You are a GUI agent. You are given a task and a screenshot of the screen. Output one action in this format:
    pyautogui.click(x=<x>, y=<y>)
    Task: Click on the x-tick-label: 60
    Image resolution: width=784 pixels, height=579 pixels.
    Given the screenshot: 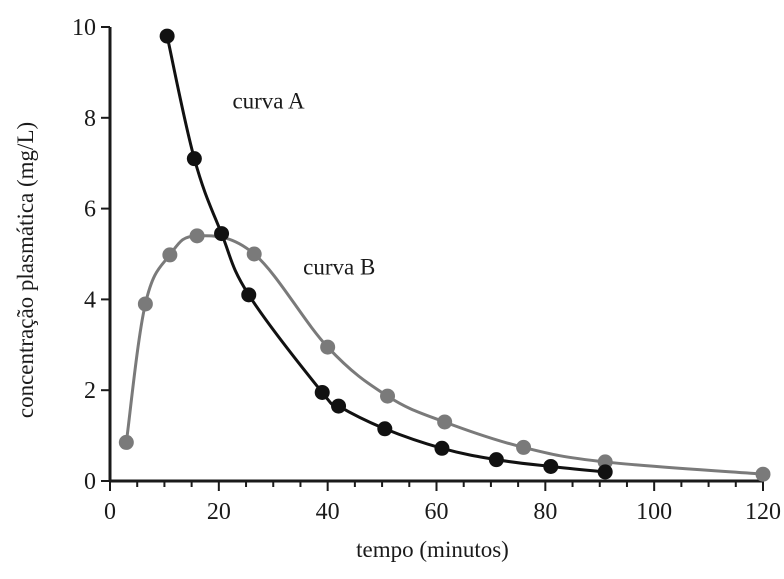 What is the action you would take?
    pyautogui.click(x=437, y=512)
    